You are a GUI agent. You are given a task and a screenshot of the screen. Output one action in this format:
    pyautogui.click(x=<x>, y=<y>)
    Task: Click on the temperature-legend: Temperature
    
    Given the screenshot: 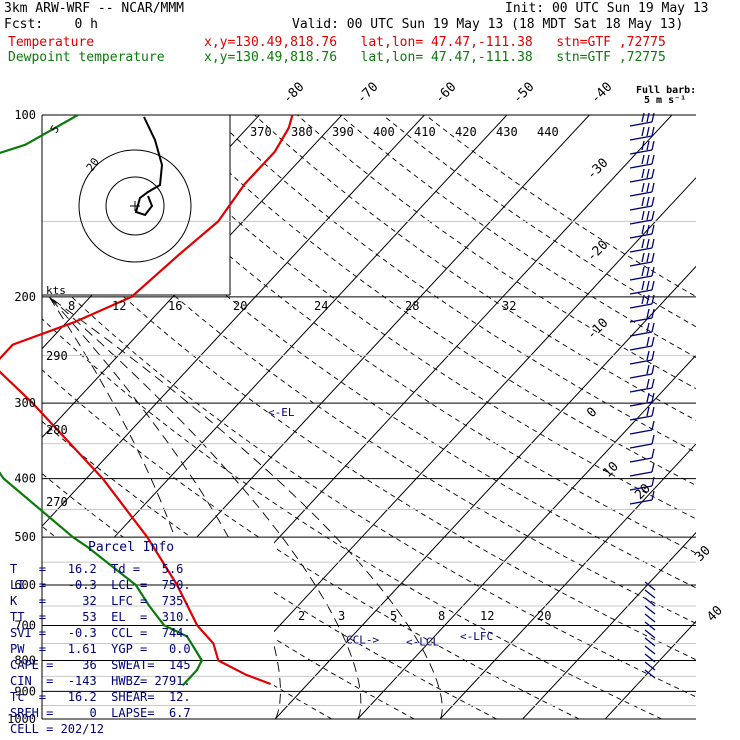 What is the action you would take?
    pyautogui.click(x=51, y=42)
    